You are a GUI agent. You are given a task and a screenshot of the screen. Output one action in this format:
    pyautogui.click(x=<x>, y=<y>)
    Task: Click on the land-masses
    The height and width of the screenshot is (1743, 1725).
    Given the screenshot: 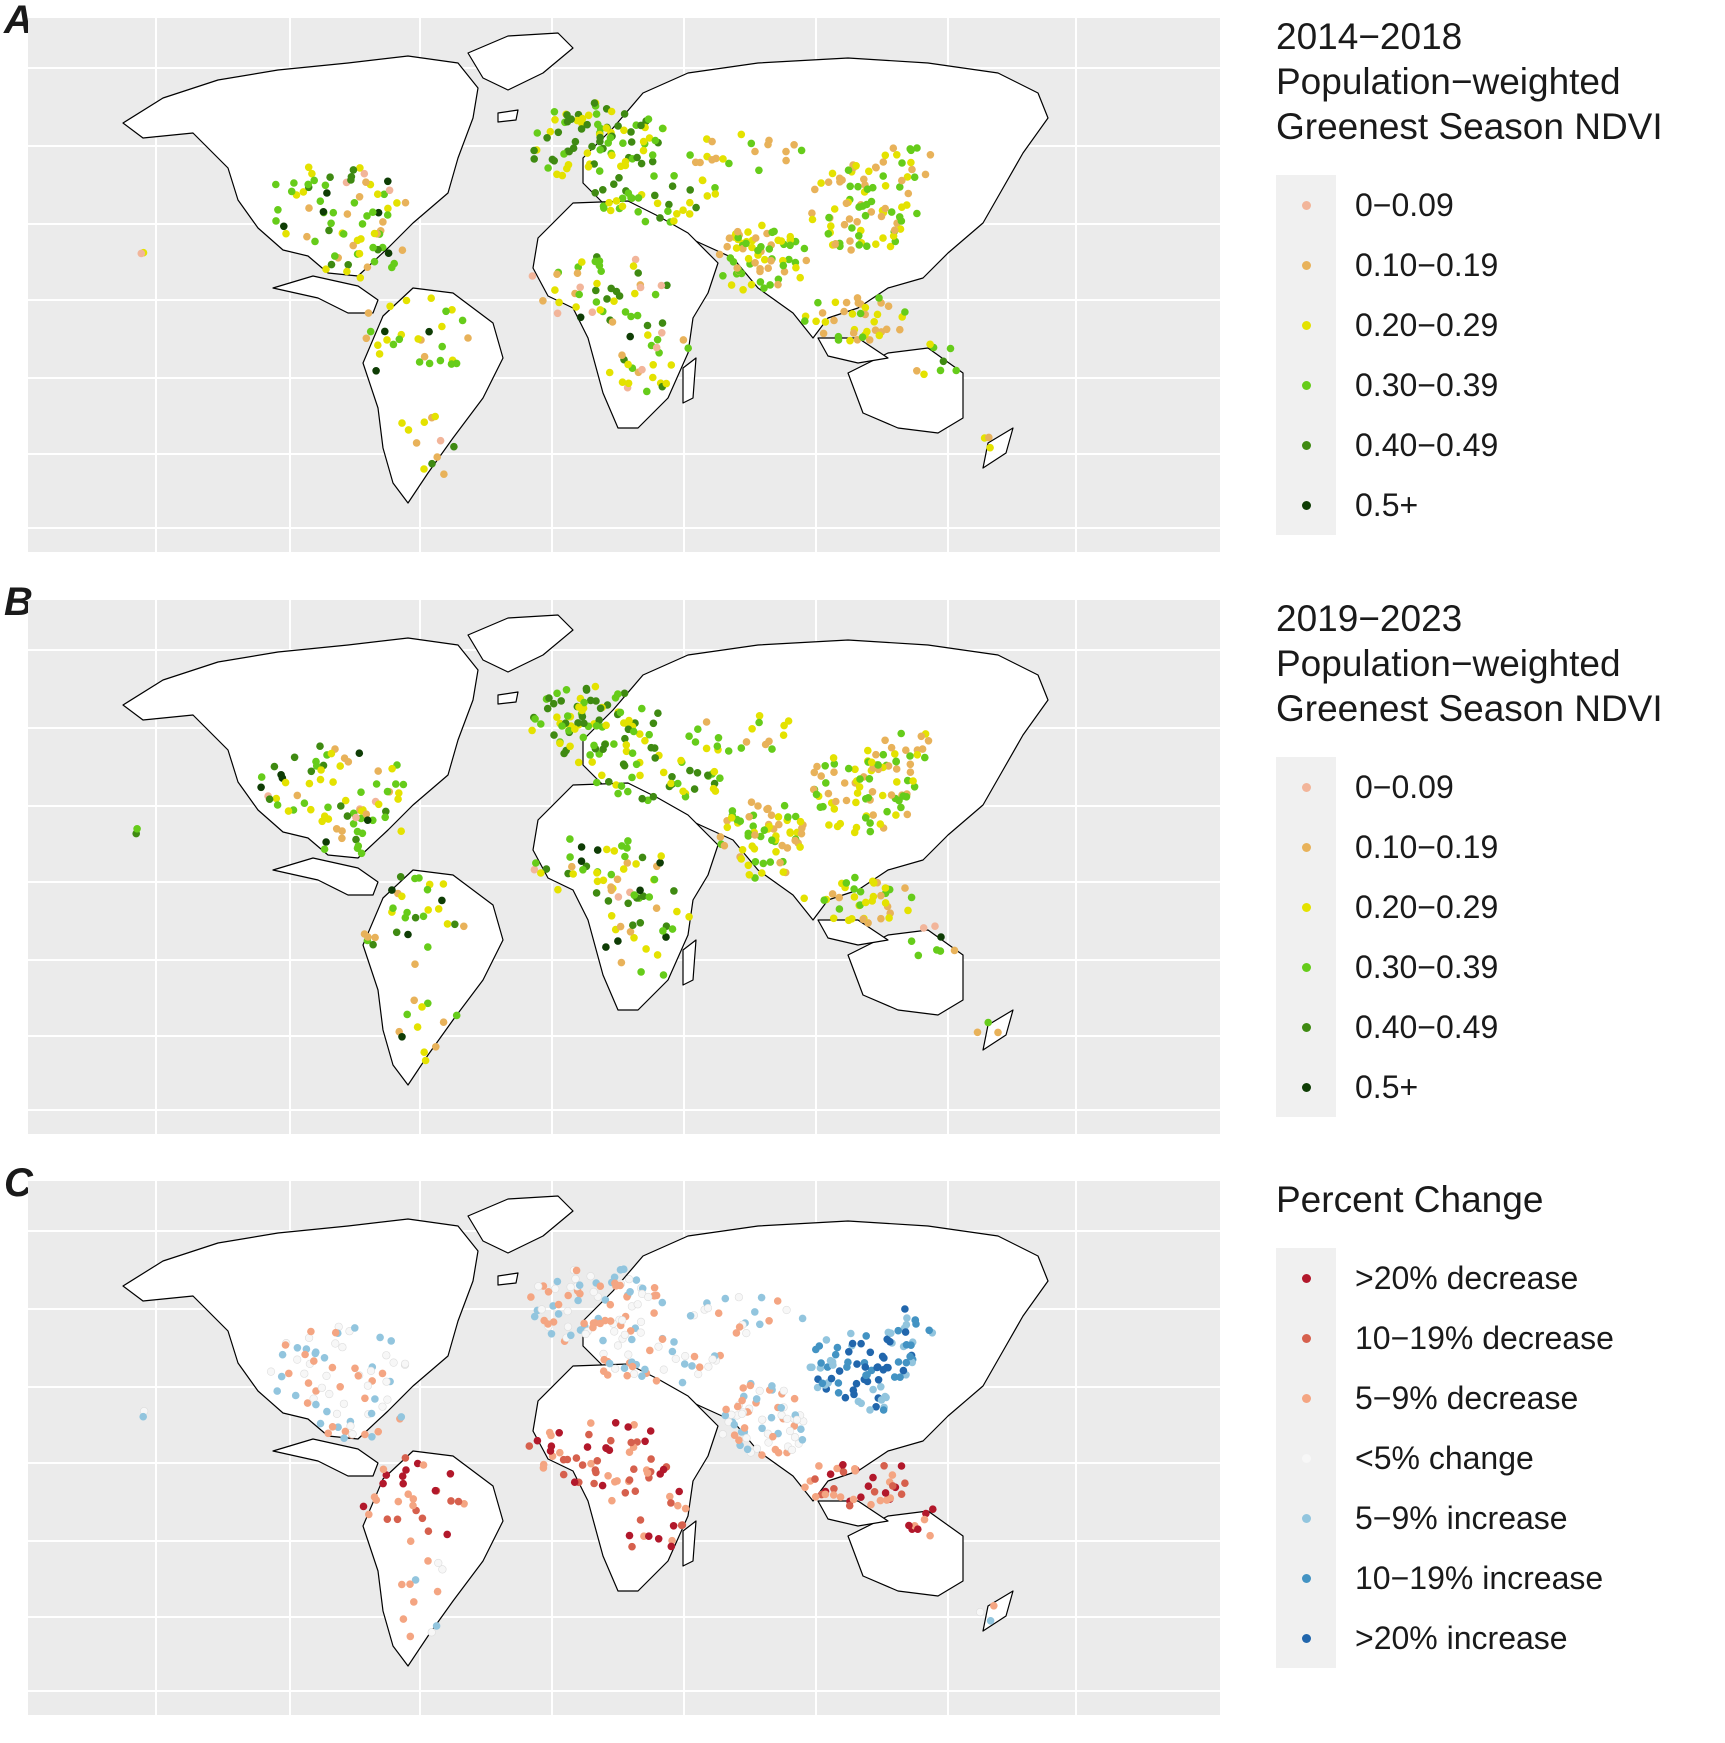 What is the action you would take?
    pyautogui.click(x=585, y=850)
    